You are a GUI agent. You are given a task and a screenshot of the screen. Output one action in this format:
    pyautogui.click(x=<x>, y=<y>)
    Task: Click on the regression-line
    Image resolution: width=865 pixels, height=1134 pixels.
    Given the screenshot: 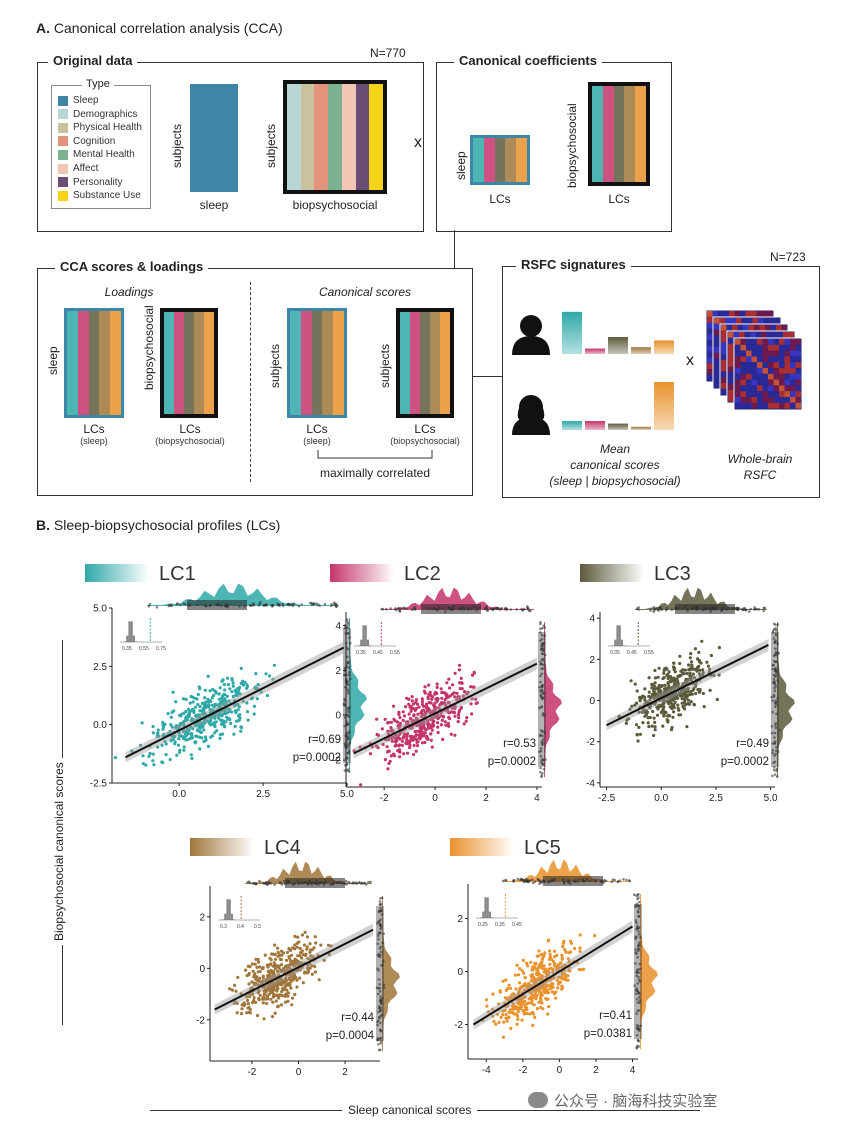 What is the action you would take?
    pyautogui.click(x=553, y=975)
    